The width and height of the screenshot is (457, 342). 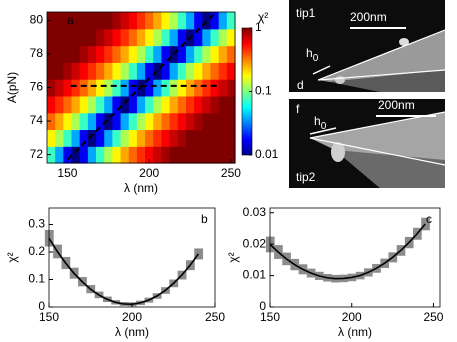 I want to click on y-axis-label: χ², so click(x=12, y=257).